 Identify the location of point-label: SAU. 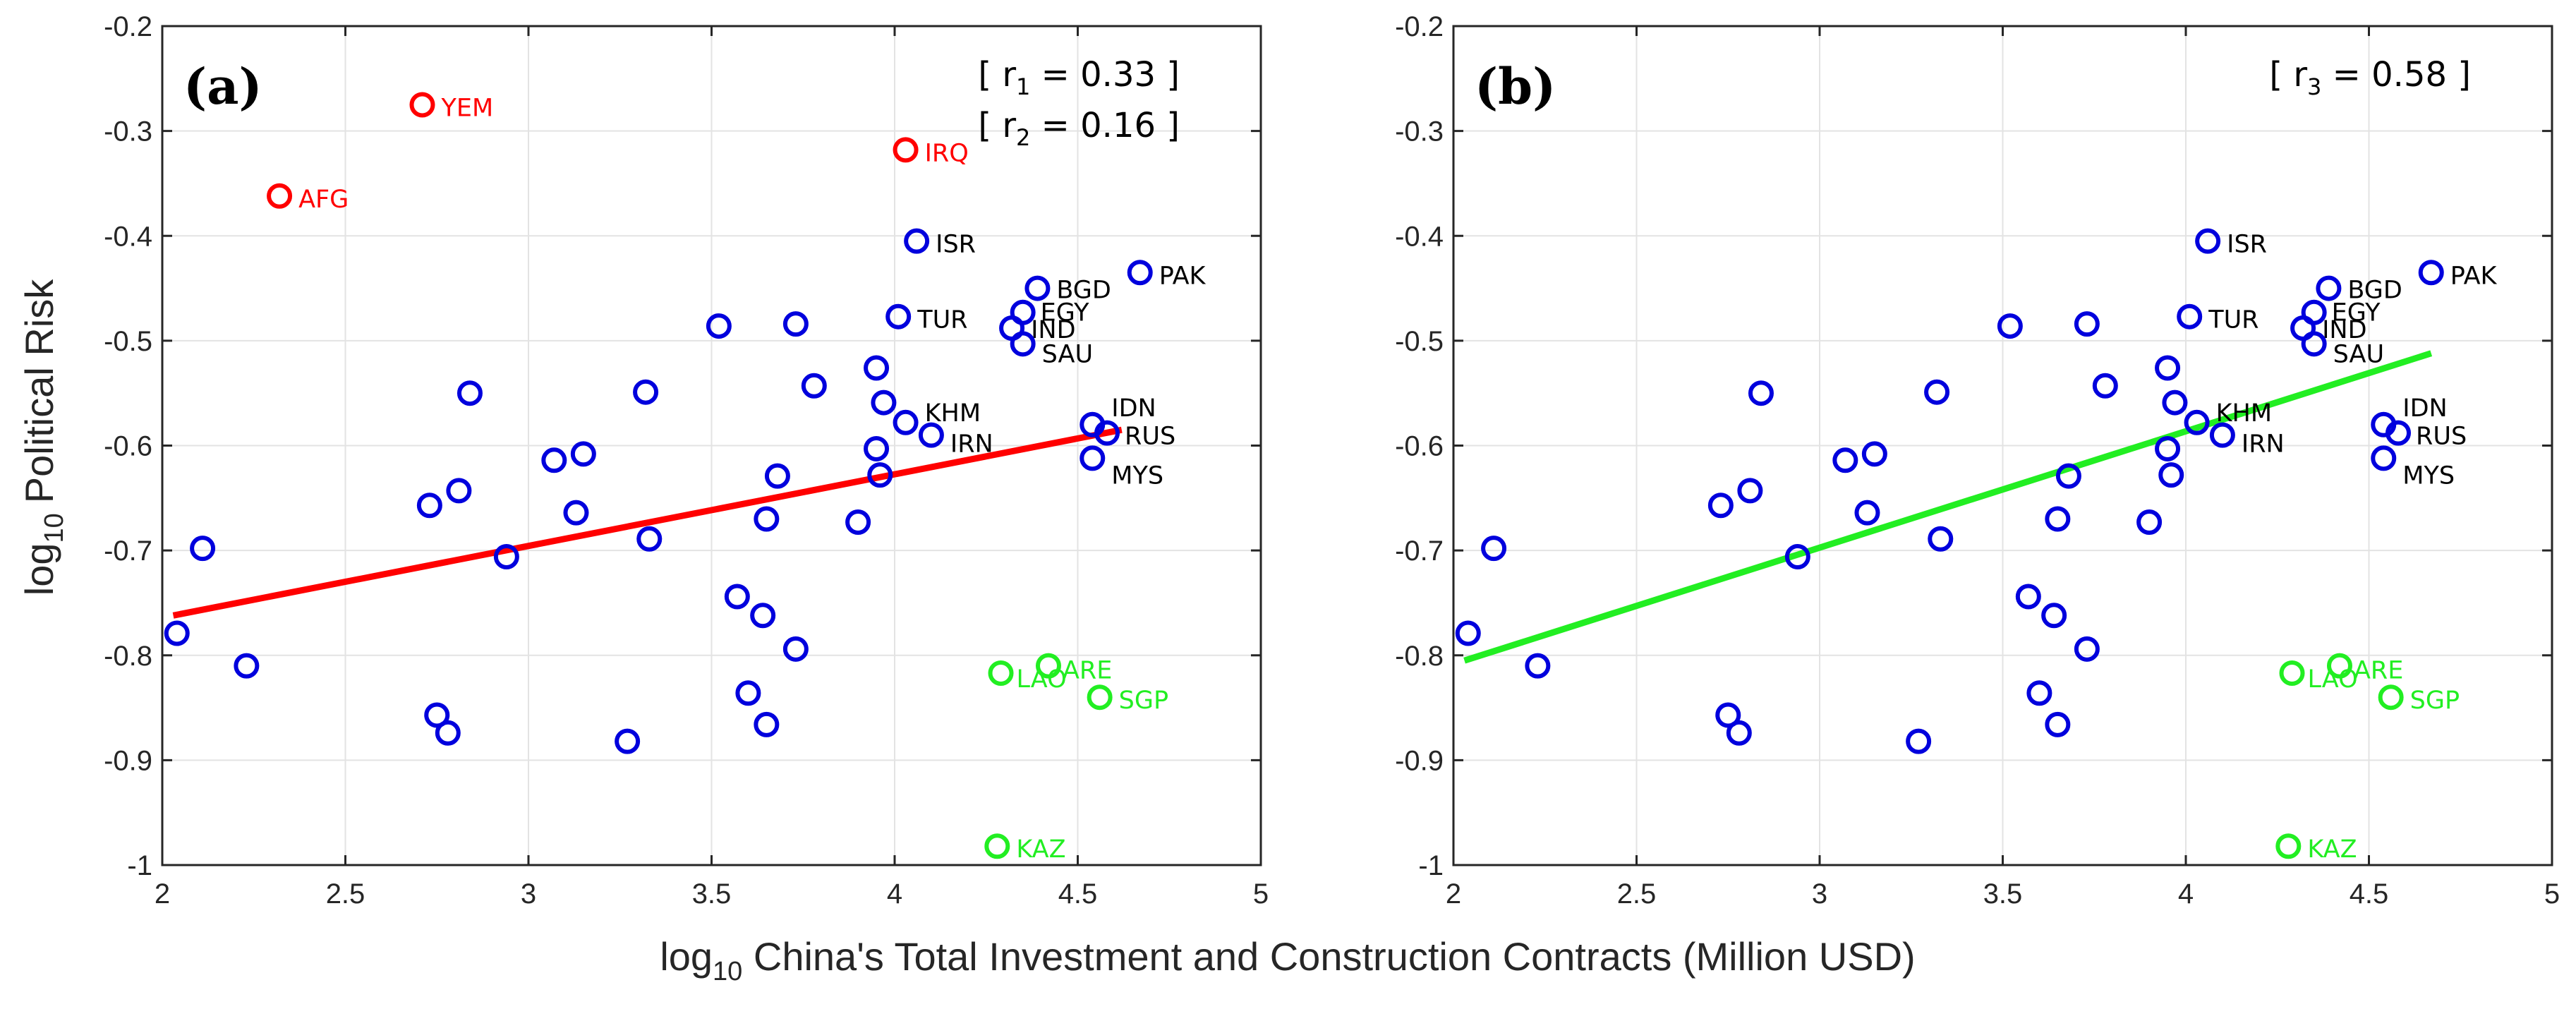
(1067, 354).